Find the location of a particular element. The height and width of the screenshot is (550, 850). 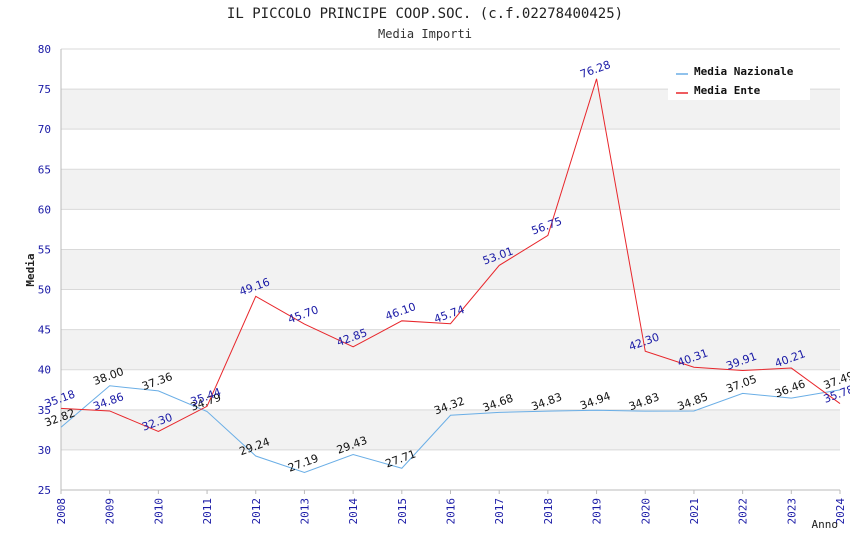

data-label-ente: 45.74 is located at coordinates (449, 314).